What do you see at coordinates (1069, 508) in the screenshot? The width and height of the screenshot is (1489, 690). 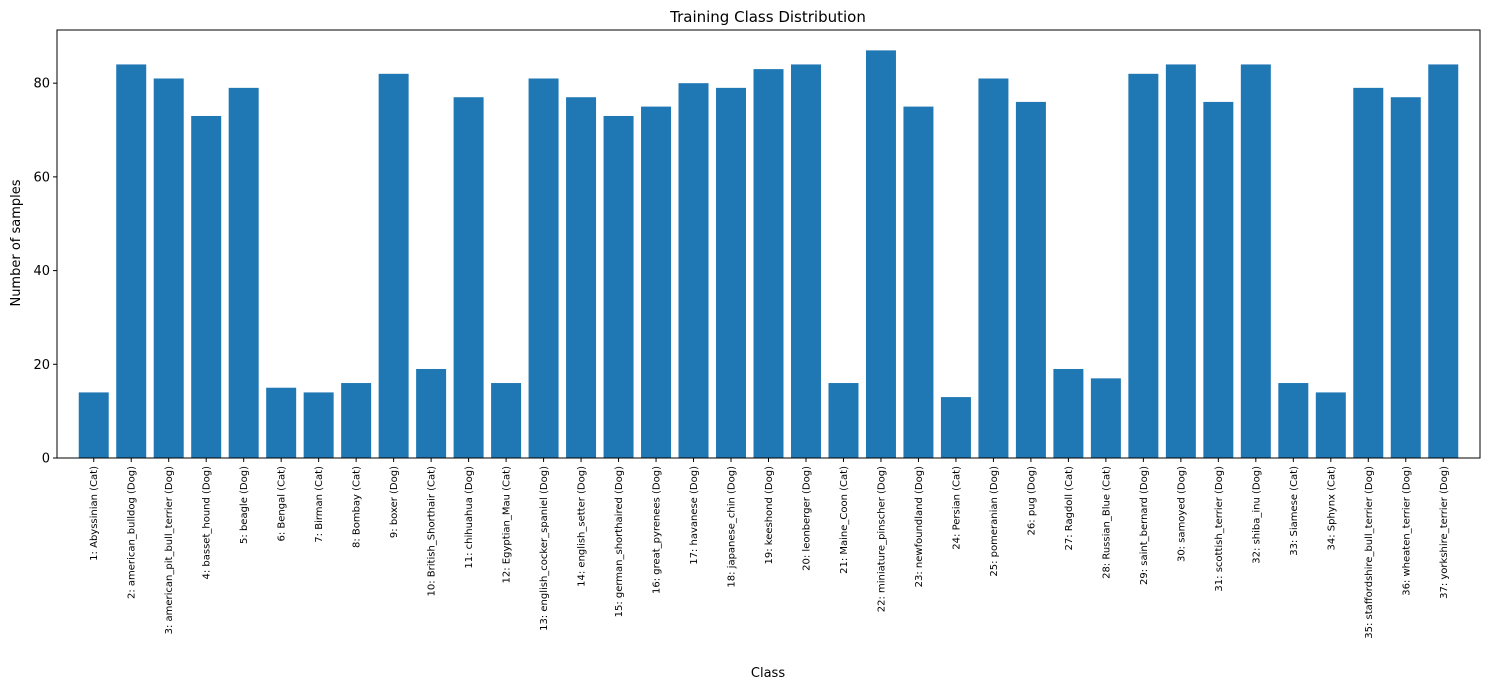 I see `x-tick-label: 27: Ragdoll (Cat)` at bounding box center [1069, 508].